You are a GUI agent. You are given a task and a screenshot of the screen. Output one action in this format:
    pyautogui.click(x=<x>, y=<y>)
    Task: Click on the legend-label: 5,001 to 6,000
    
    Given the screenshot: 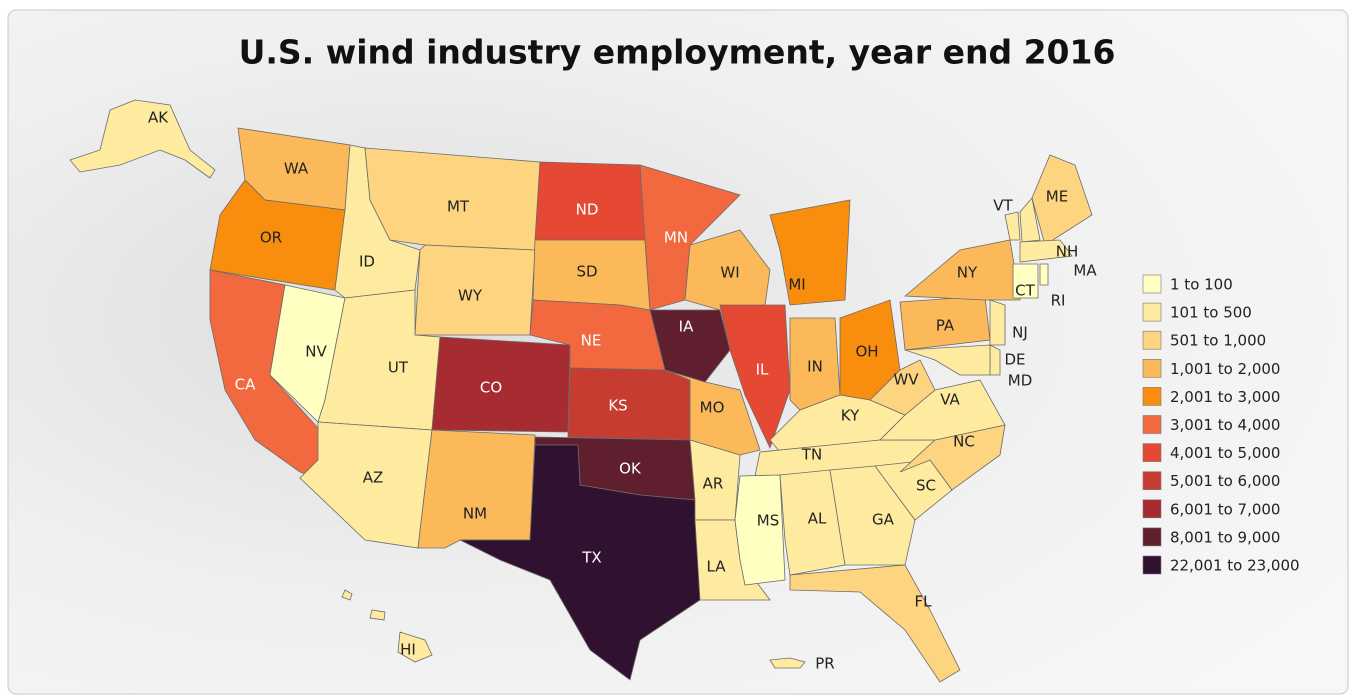 What is the action you would take?
    pyautogui.click(x=1225, y=481)
    